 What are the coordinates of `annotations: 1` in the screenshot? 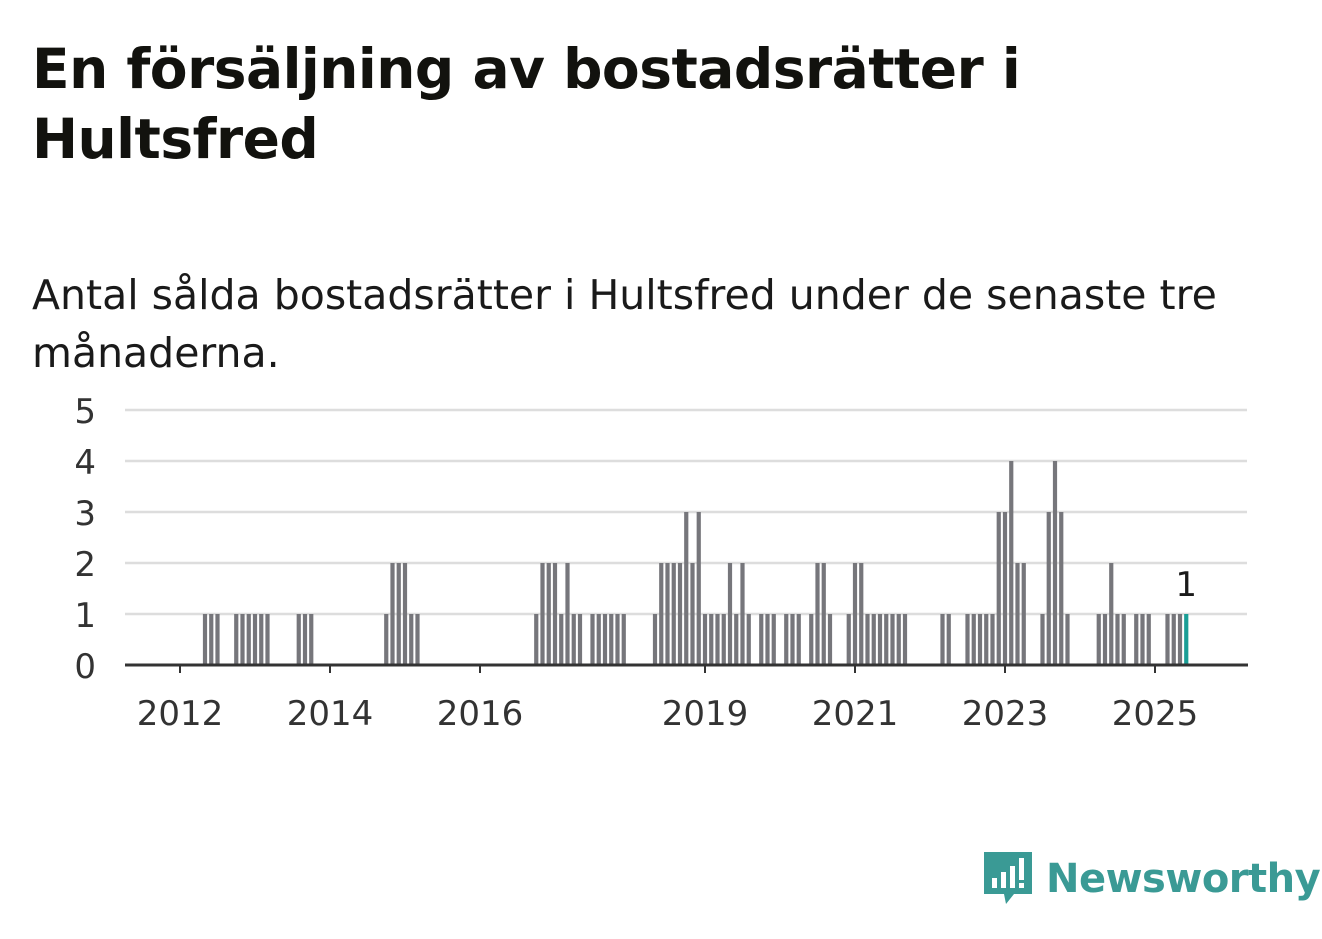 It's located at (1186, 585).